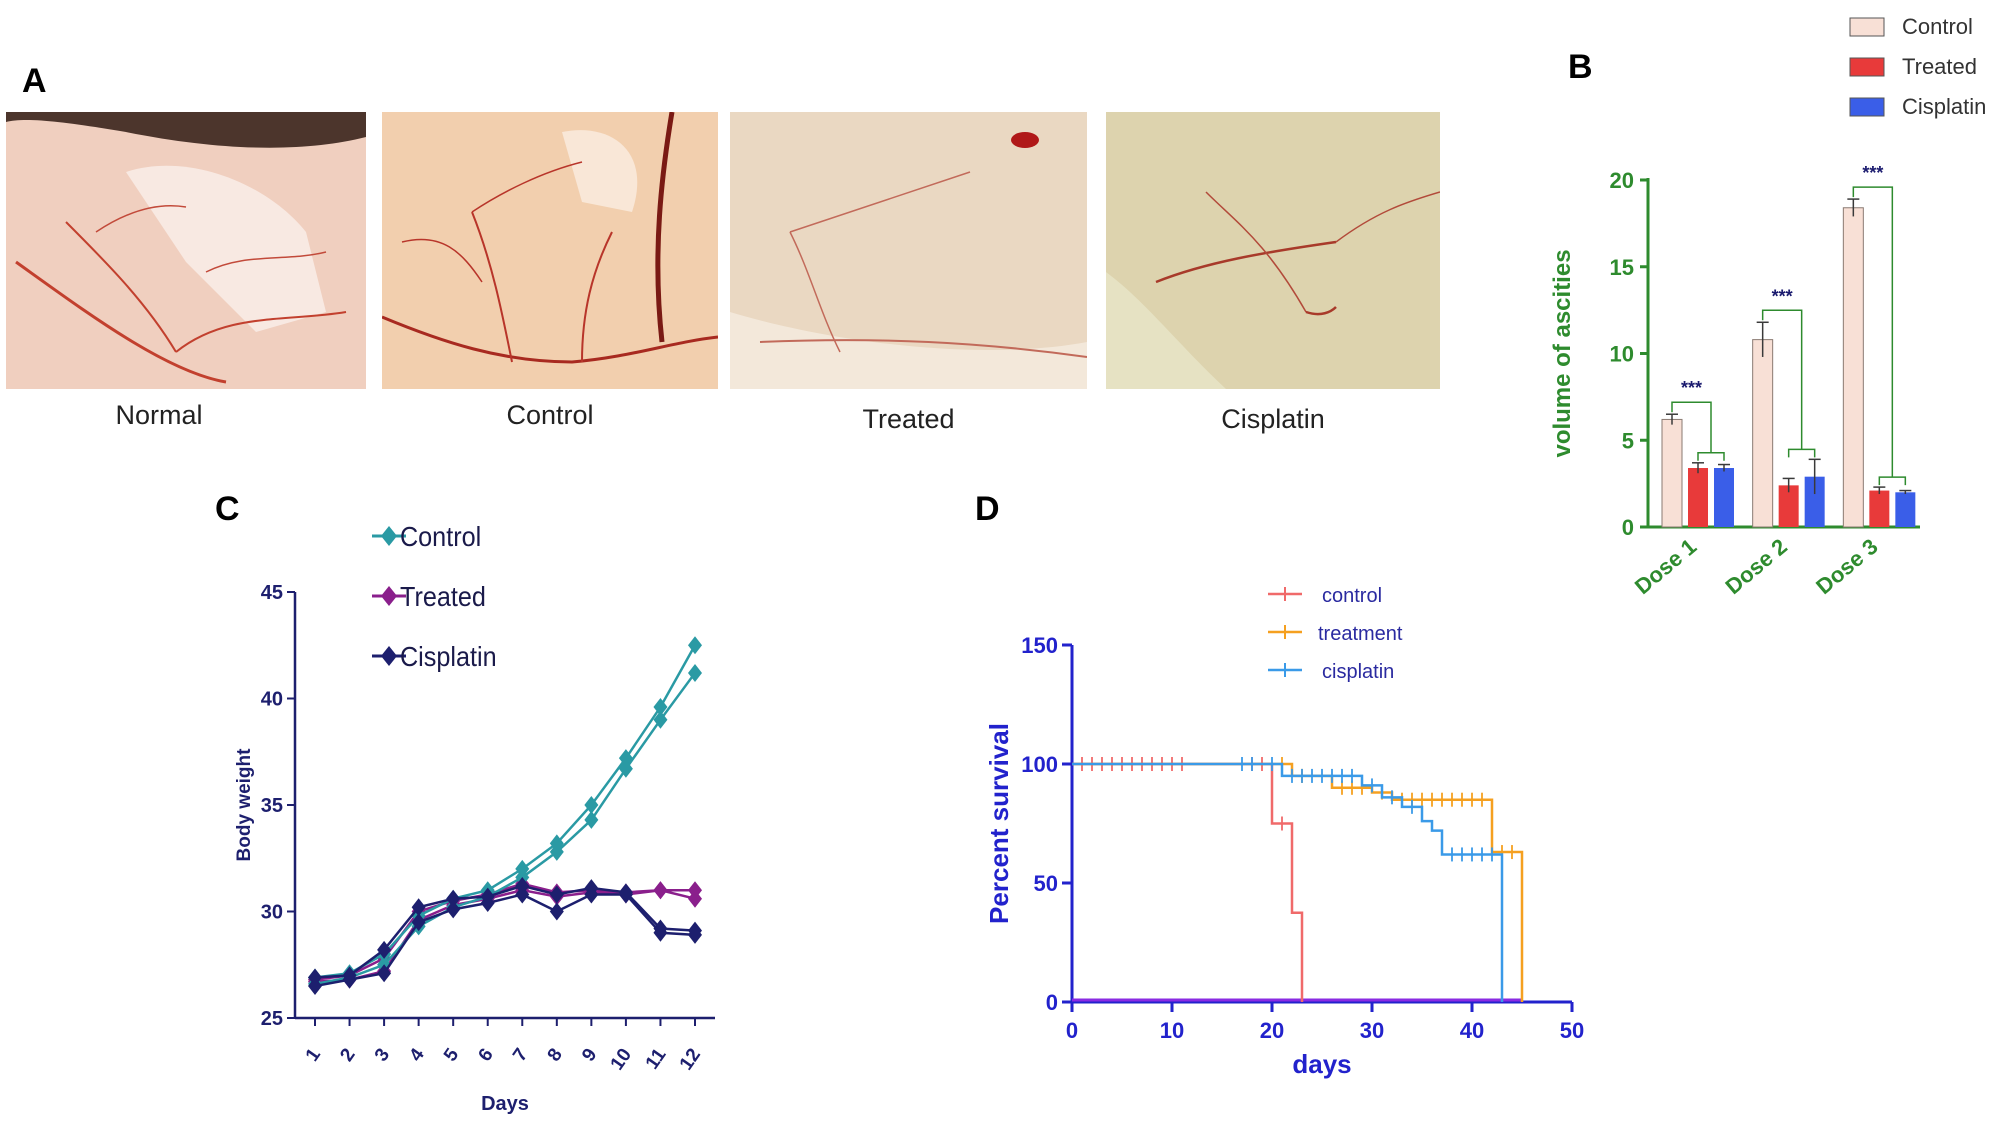 The image size is (2000, 1130). What do you see at coordinates (486, 1055) in the screenshot?
I see `x-tick-label: 6` at bounding box center [486, 1055].